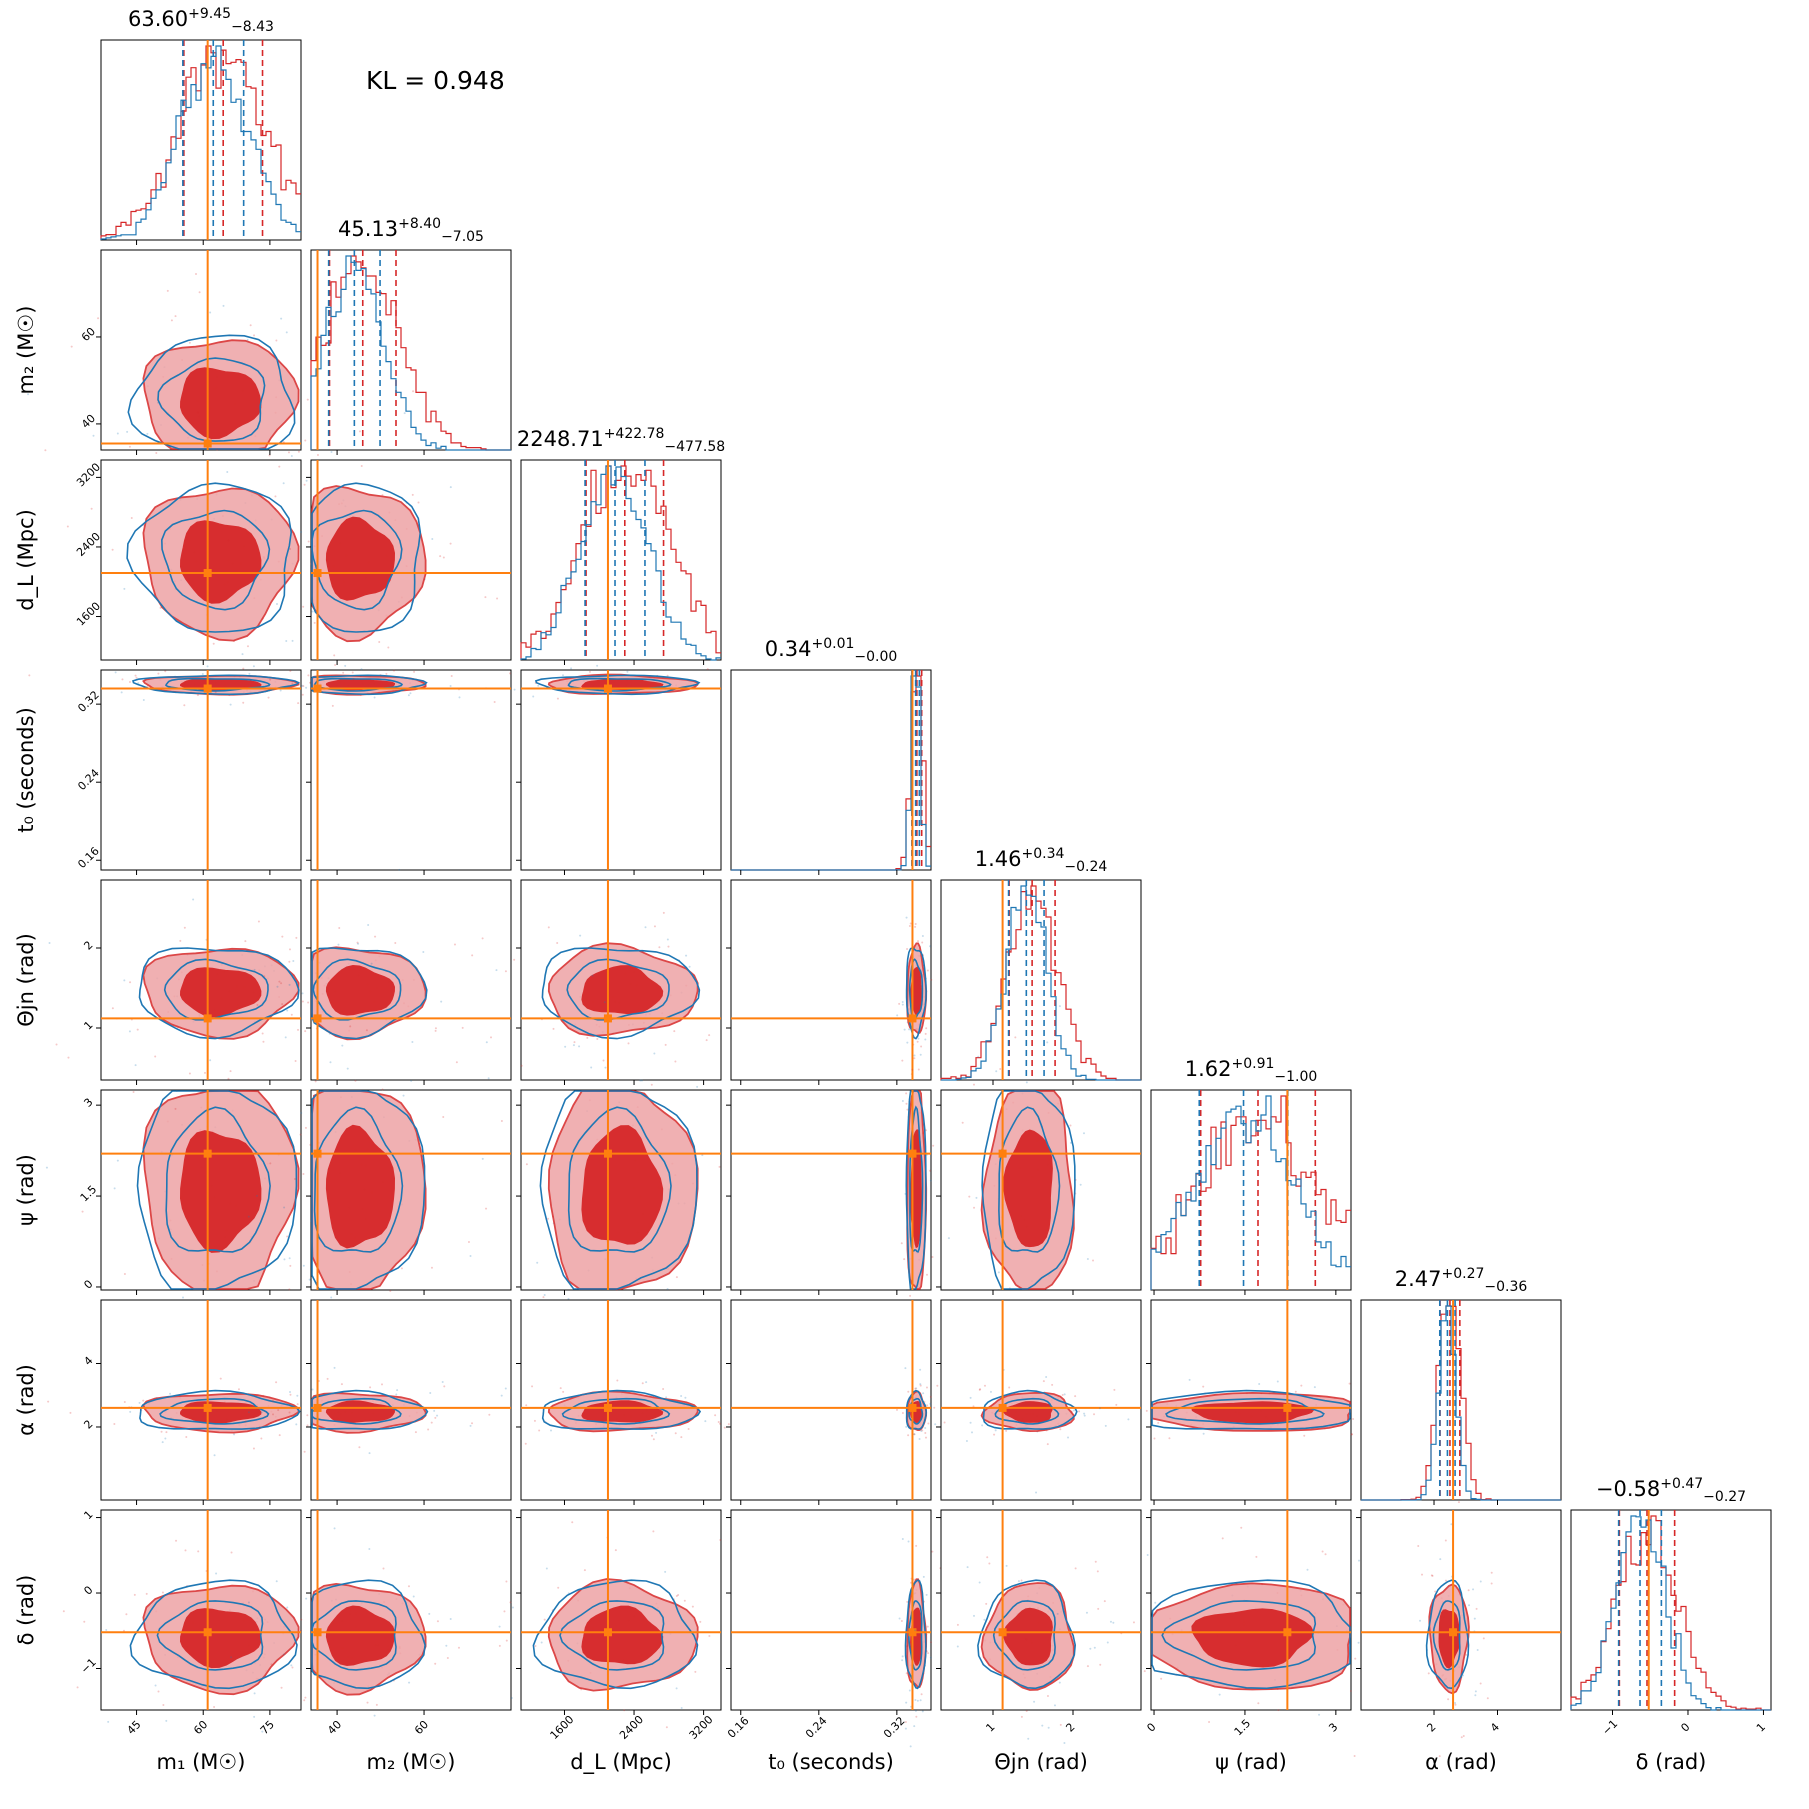  What do you see at coordinates (88, 1361) in the screenshot?
I see `y-tick-label: 4` at bounding box center [88, 1361].